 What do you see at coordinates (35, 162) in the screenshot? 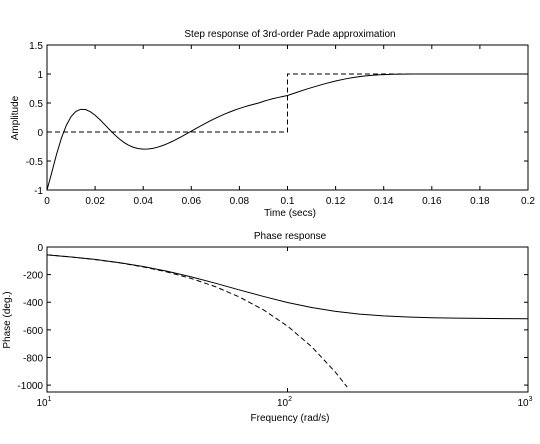
I see `step-y-tick-label: -0.5` at bounding box center [35, 162].